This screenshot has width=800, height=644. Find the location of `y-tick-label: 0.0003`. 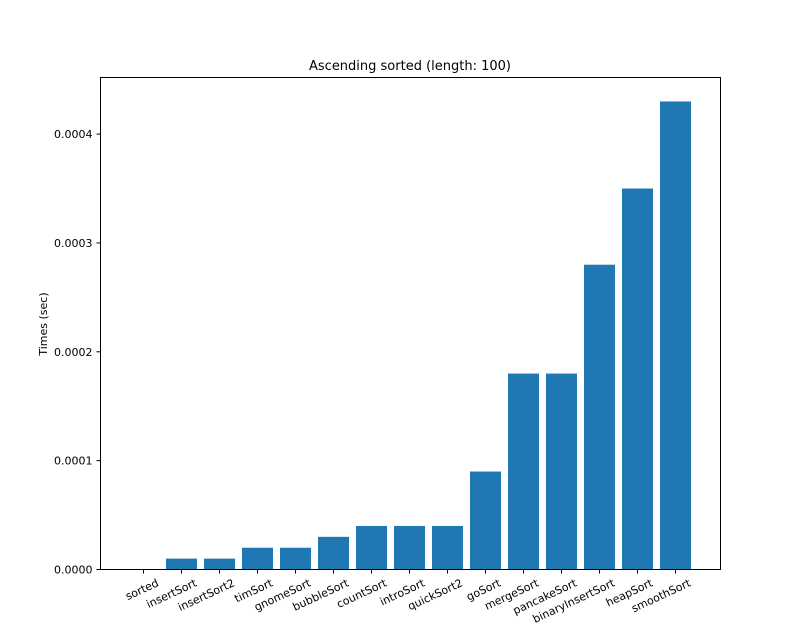

y-tick-label: 0.0003 is located at coordinates (73, 243).